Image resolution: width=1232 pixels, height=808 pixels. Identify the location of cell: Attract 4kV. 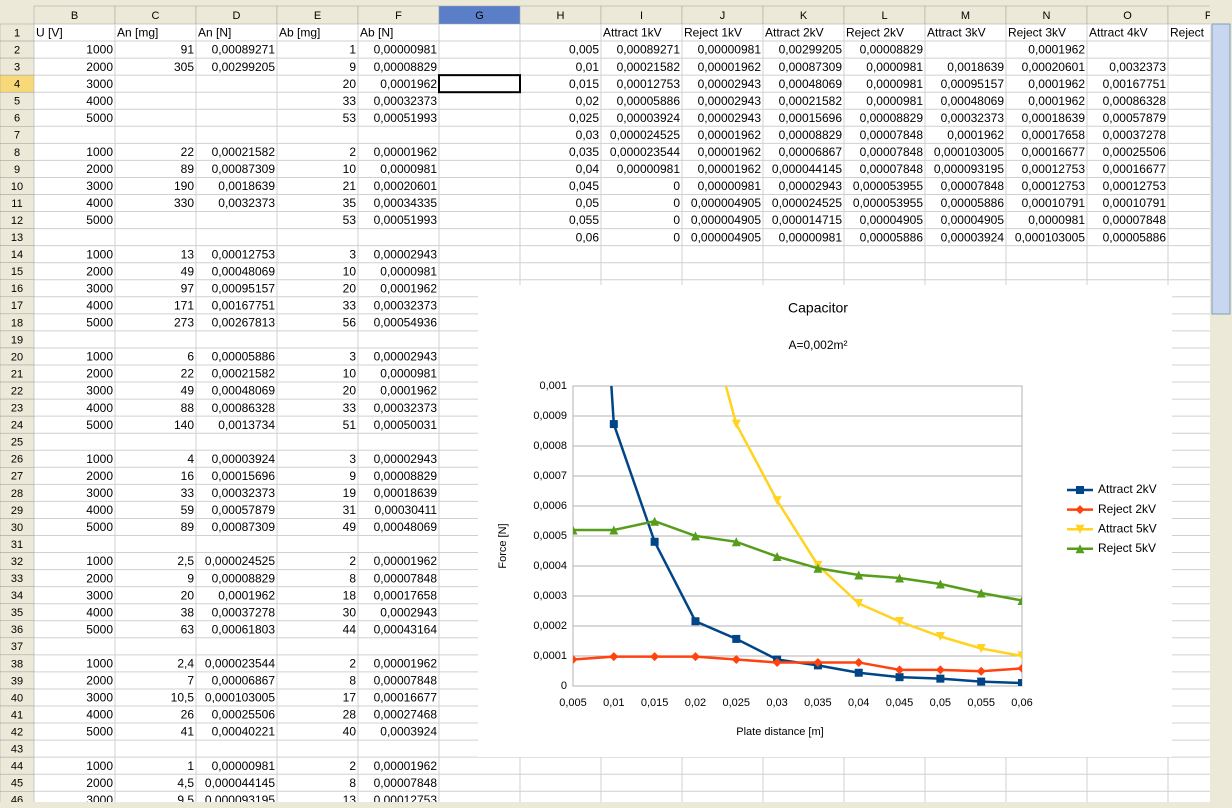
(1118, 33).